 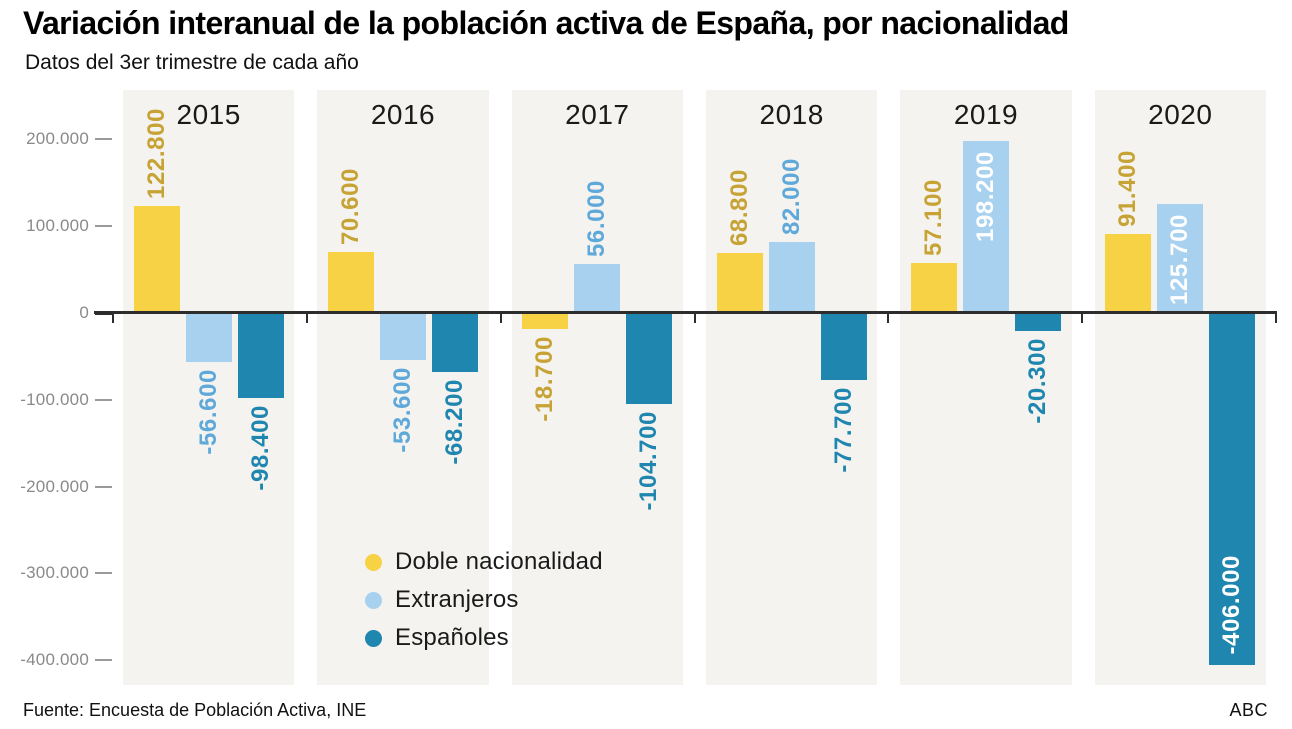 I want to click on legend-item-doble-nacionalidad: Doble nacionalidad, so click(x=484, y=562).